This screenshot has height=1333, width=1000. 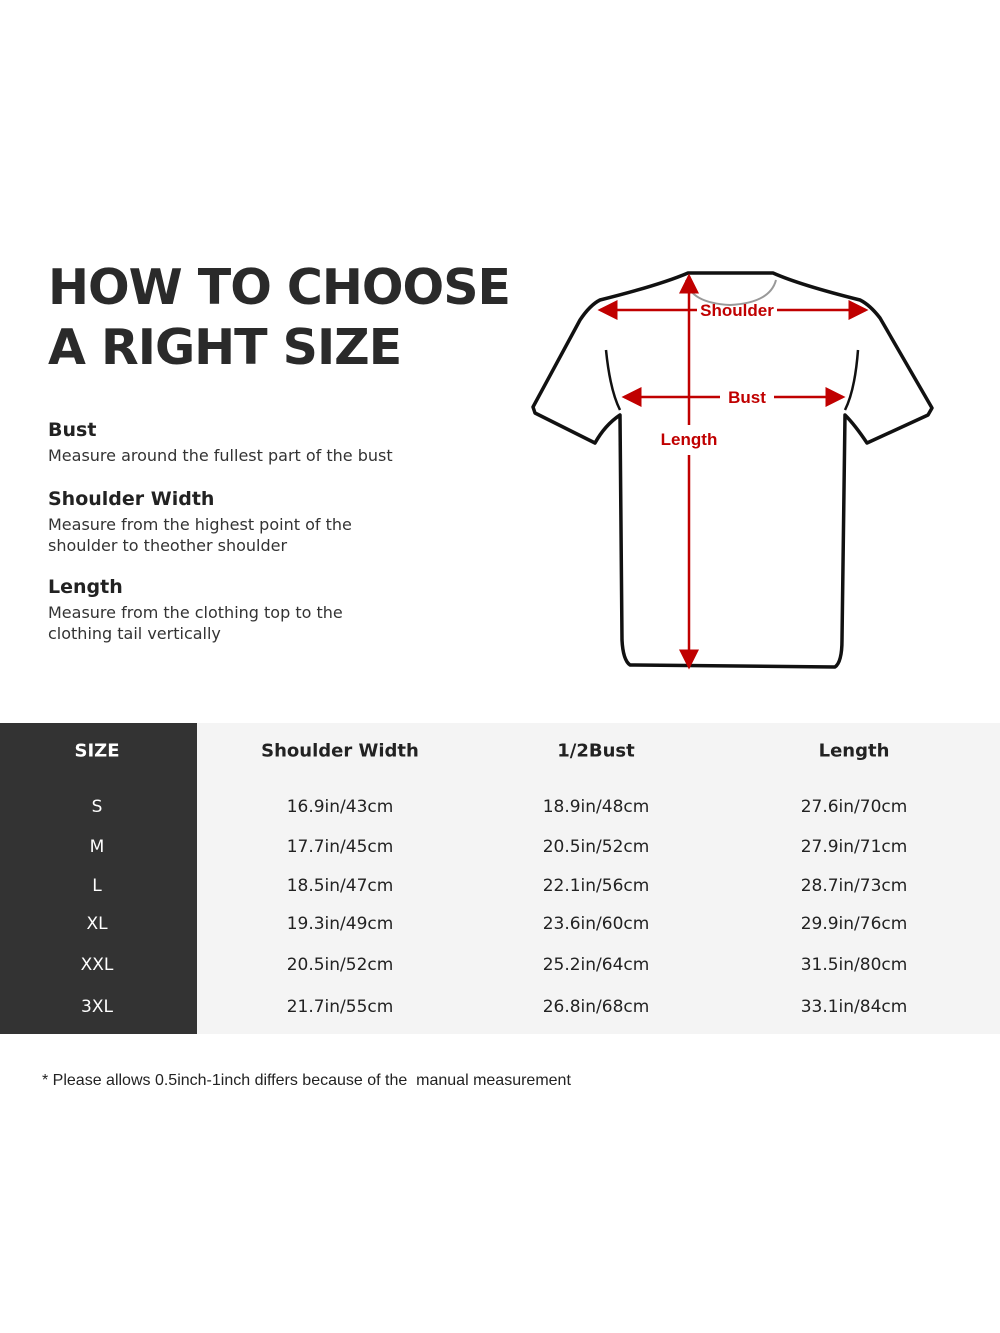 I want to click on definition-term: Length, so click(x=85, y=587).